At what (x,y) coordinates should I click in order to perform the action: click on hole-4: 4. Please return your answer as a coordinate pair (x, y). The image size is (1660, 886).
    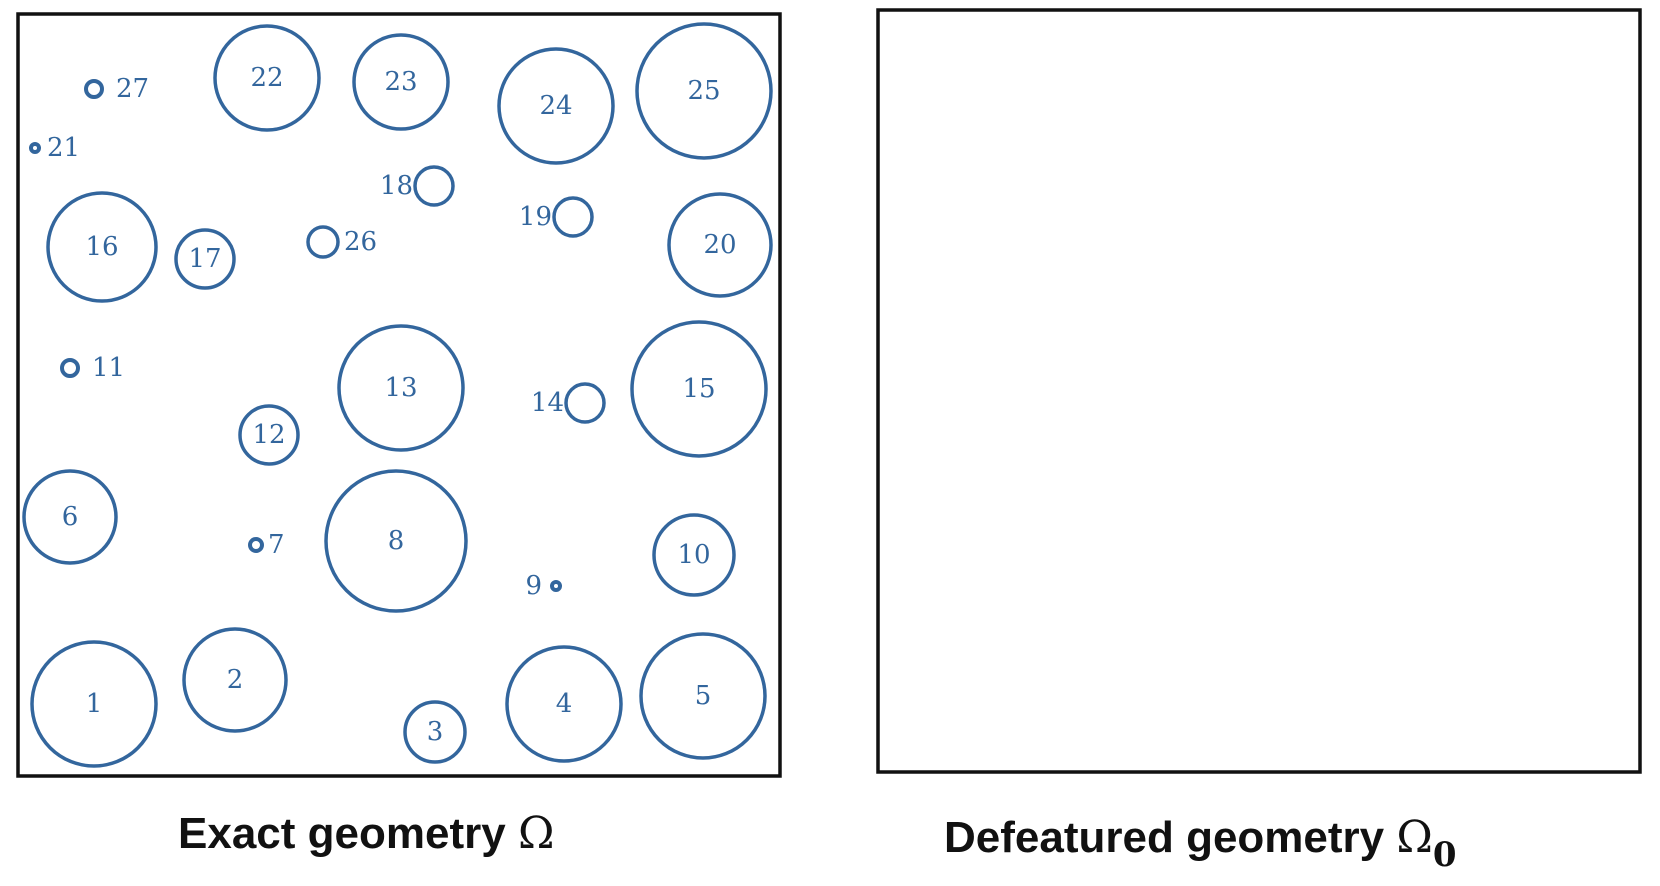
    Looking at the image, I should click on (564, 704).